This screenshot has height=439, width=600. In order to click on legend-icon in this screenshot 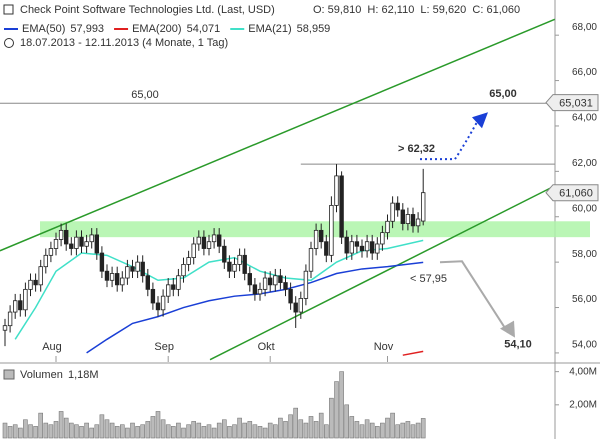, I will do `click(8, 9)`.